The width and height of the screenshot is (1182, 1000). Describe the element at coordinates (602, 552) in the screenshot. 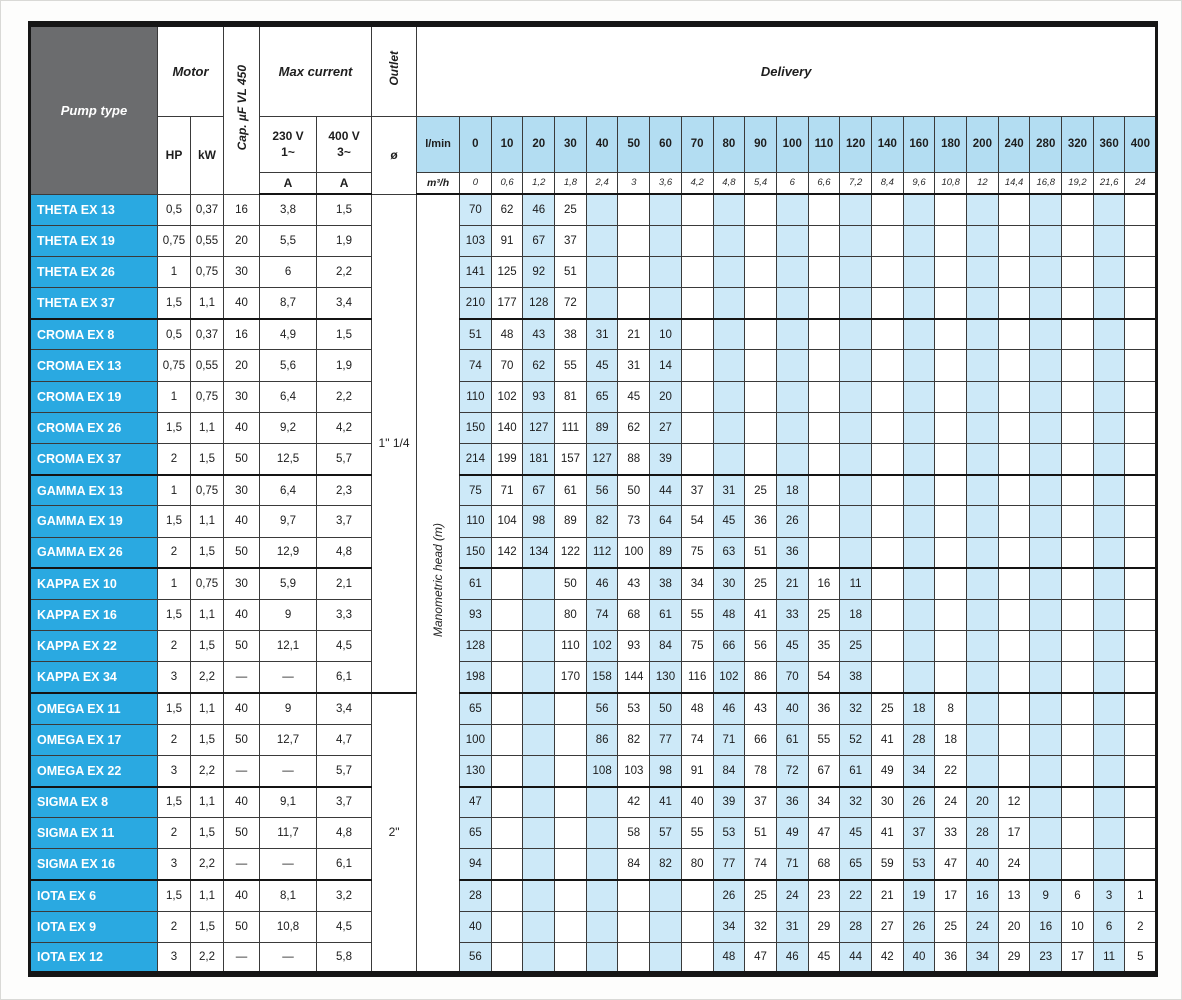

I see `delivery-value: 112` at that location.